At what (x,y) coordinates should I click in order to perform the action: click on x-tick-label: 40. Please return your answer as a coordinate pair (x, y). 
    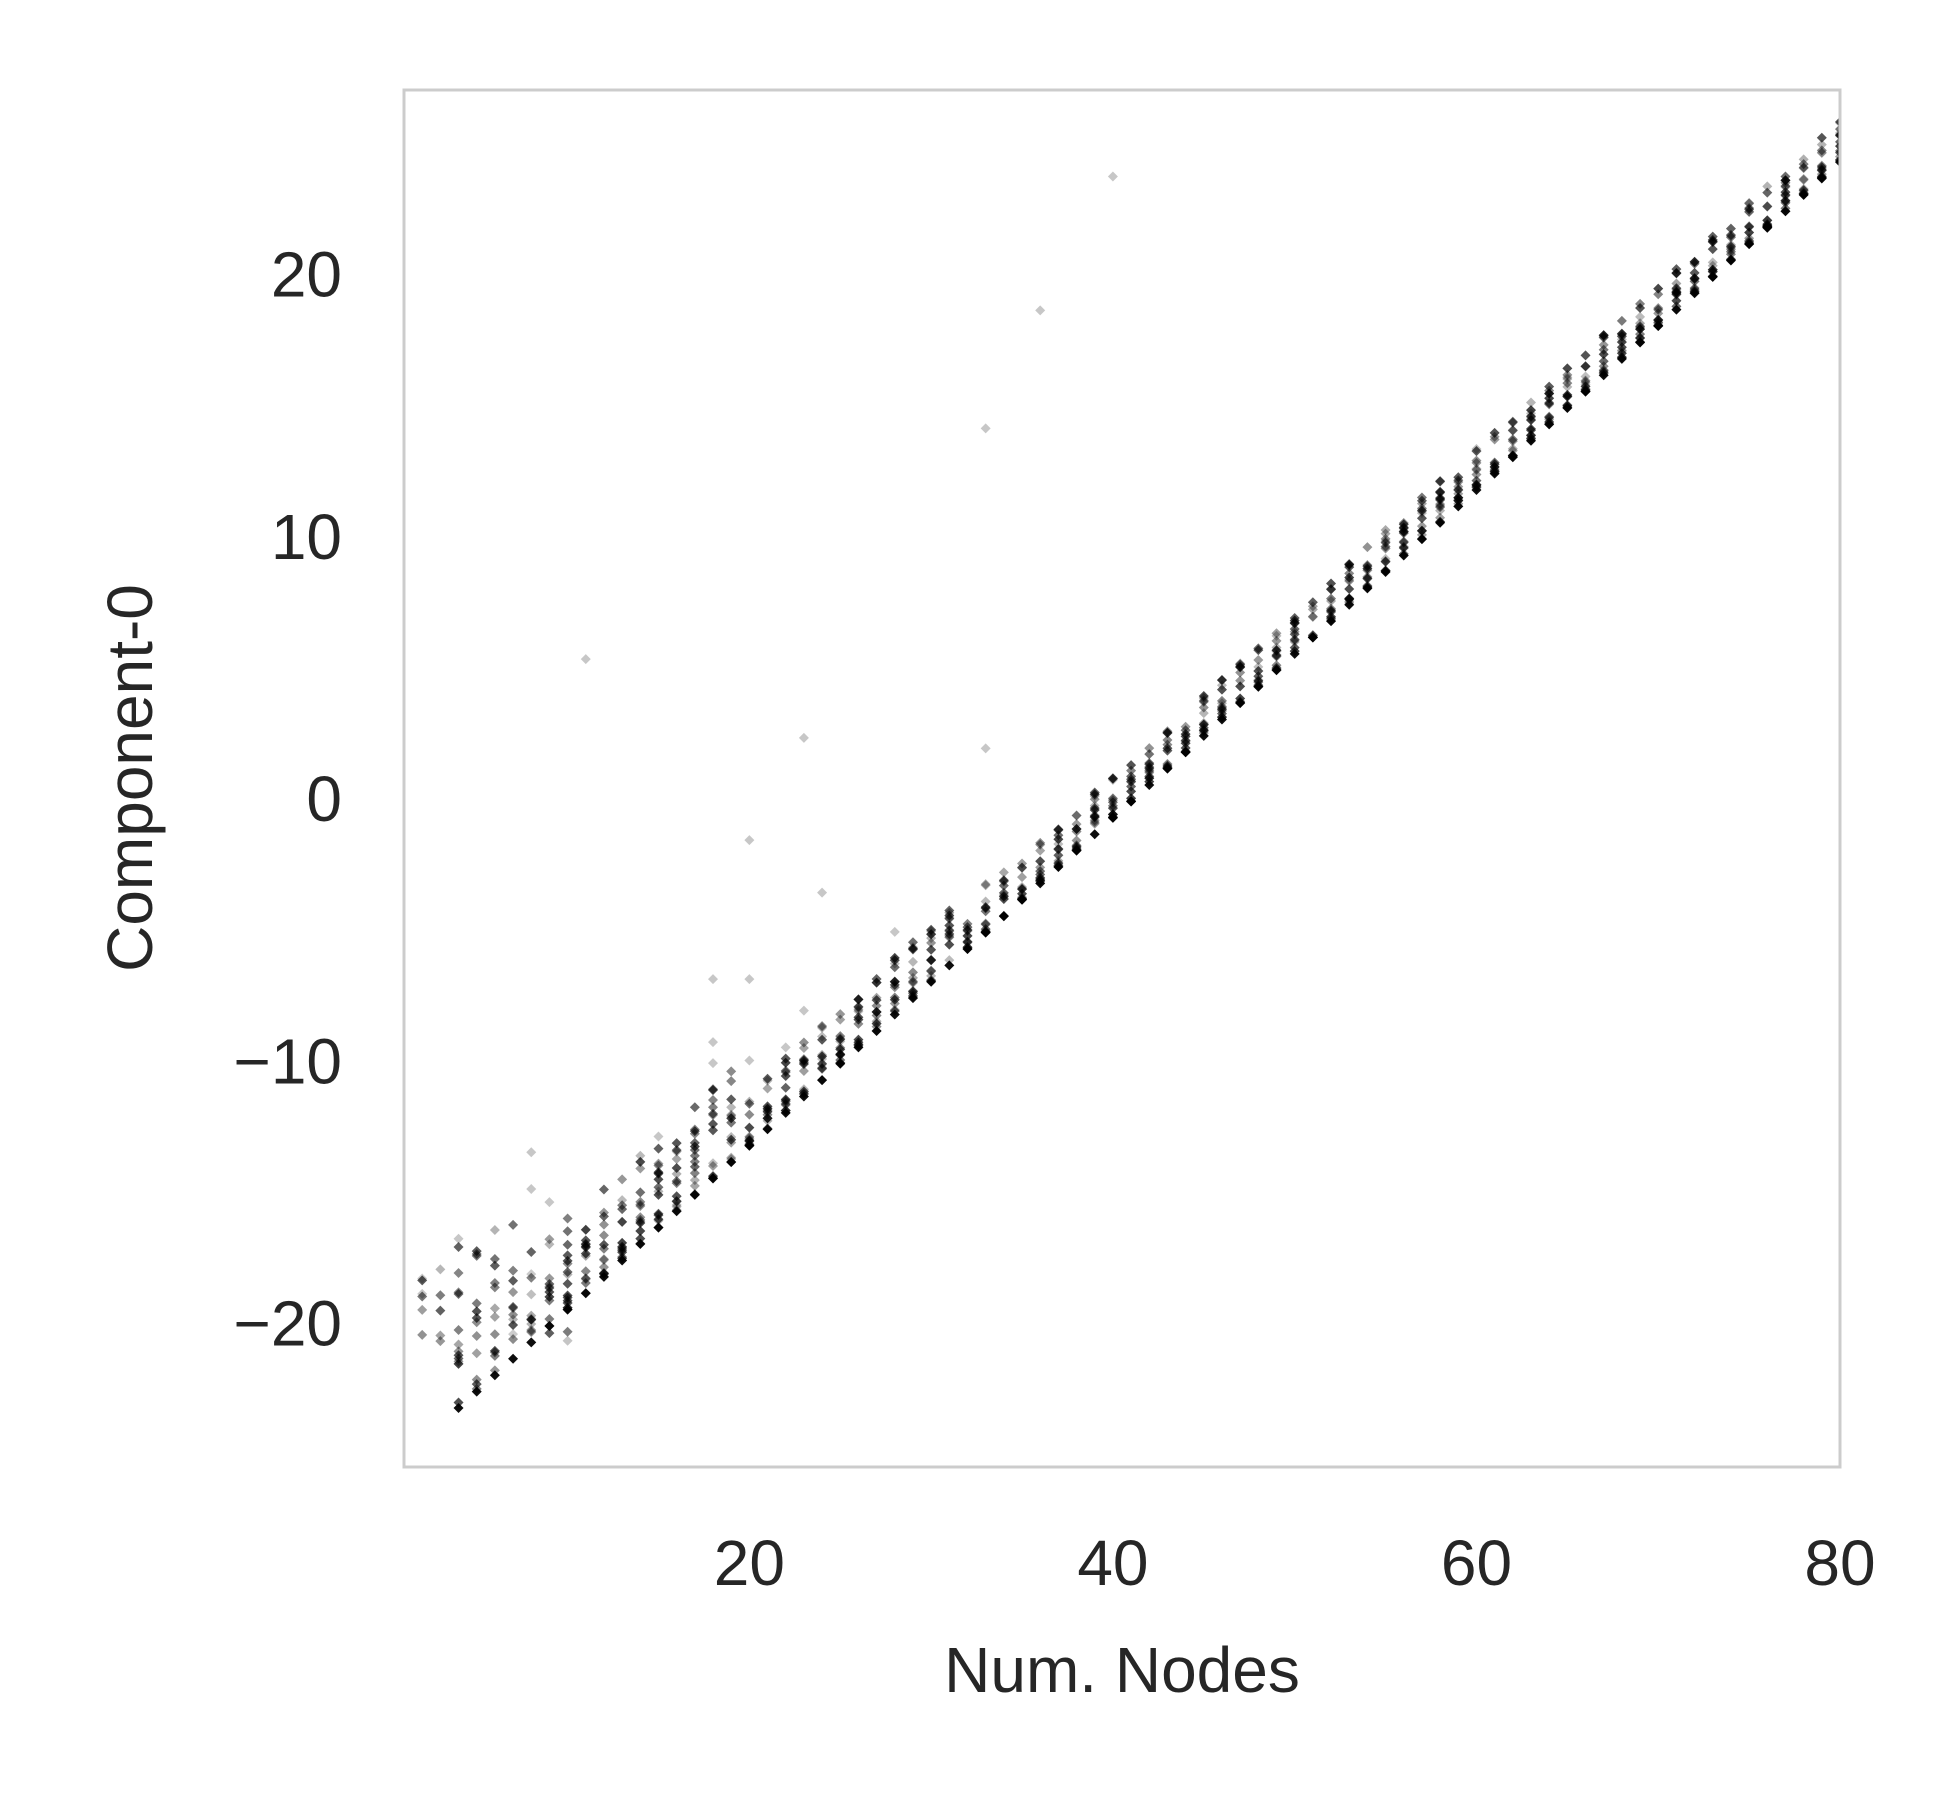
    Looking at the image, I should click on (1112, 1563).